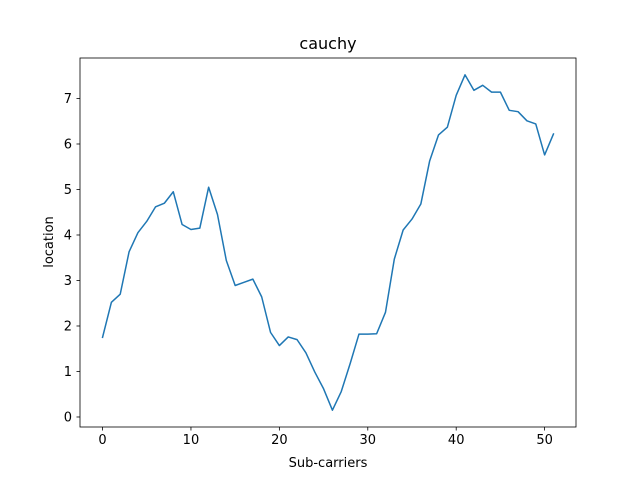  I want to click on y-tick-label: 6, so click(68, 144).